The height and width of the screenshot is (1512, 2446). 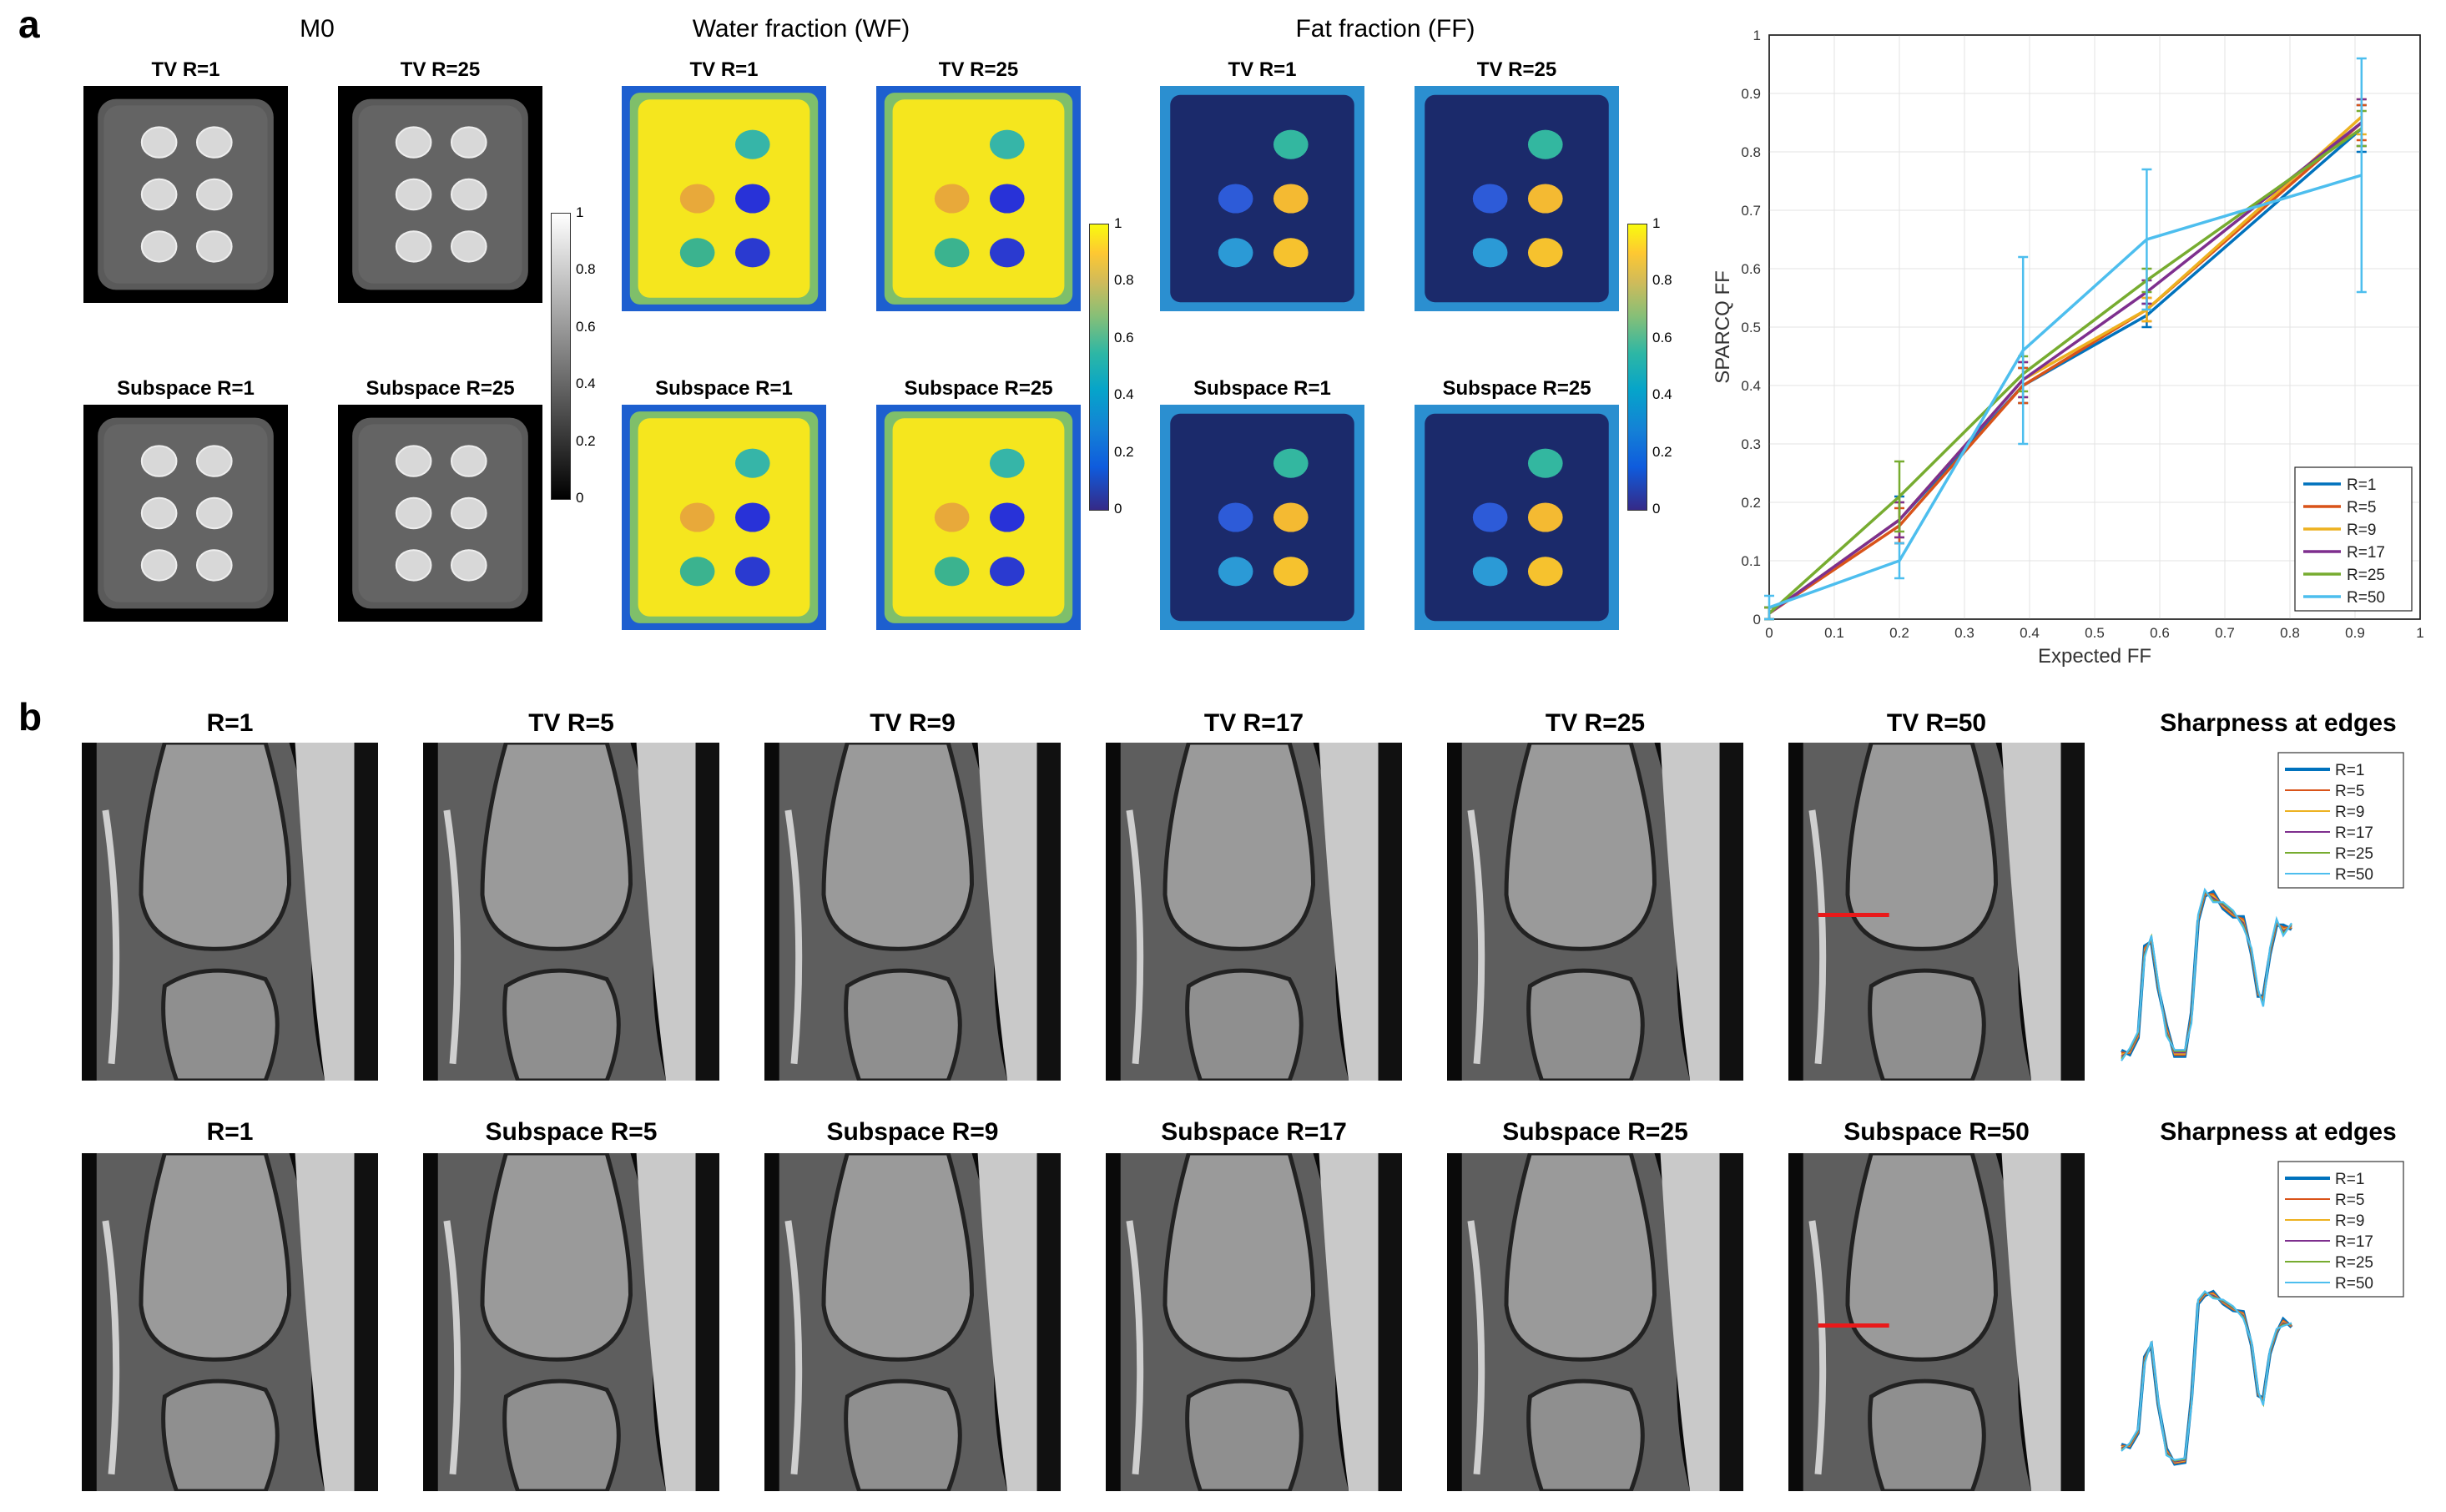 I want to click on panel-a-letter: a, so click(x=29, y=24).